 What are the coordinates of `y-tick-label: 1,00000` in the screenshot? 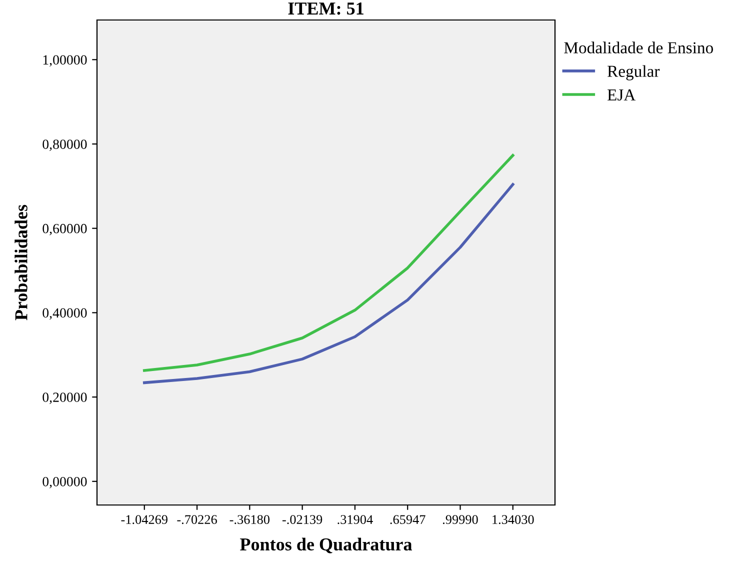 It's located at (65, 61).